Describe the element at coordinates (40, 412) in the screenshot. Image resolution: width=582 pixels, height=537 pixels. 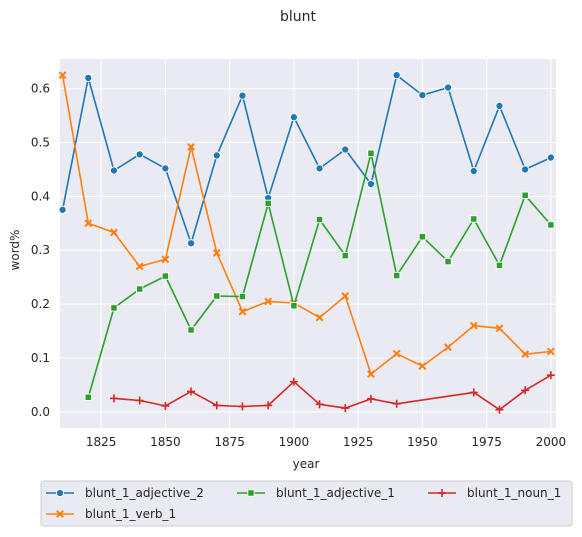
I see `y-tick-label: 0.0` at that location.